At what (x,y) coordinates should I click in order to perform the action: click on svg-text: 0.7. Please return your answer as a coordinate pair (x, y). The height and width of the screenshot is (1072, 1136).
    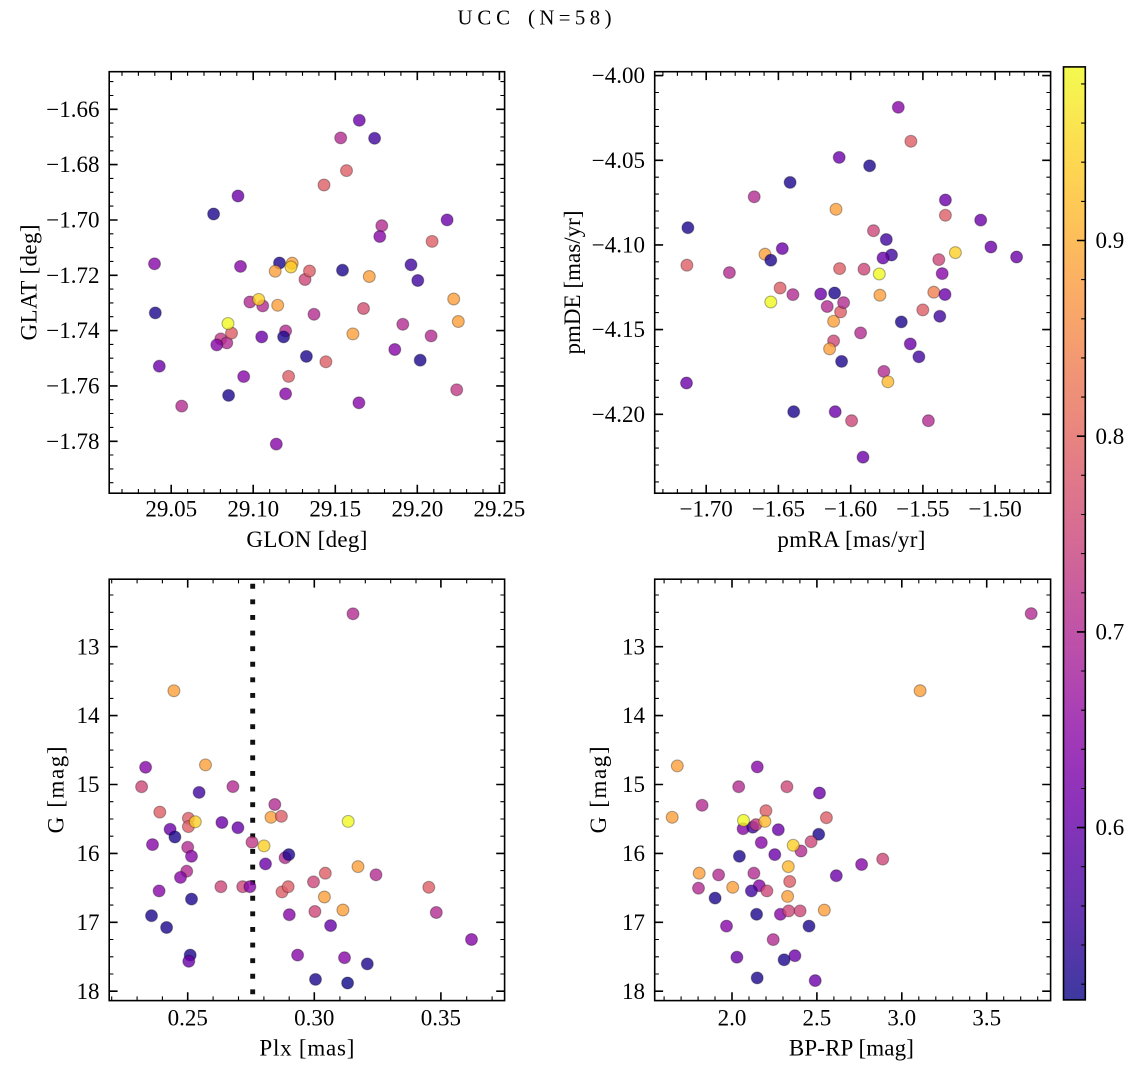
    Looking at the image, I should click on (1110, 632).